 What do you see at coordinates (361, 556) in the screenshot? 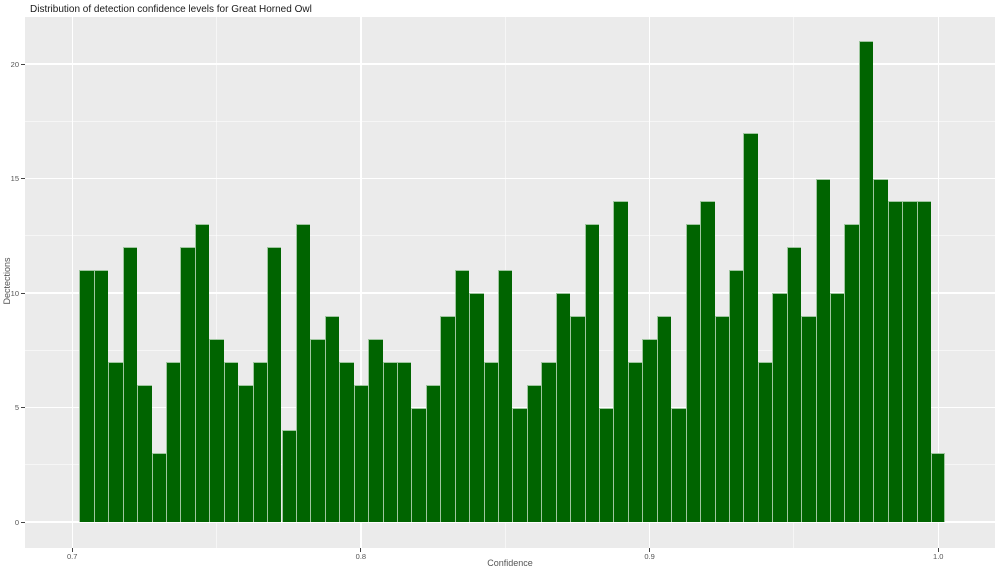
I see `x-tick-label: 0.8` at bounding box center [361, 556].